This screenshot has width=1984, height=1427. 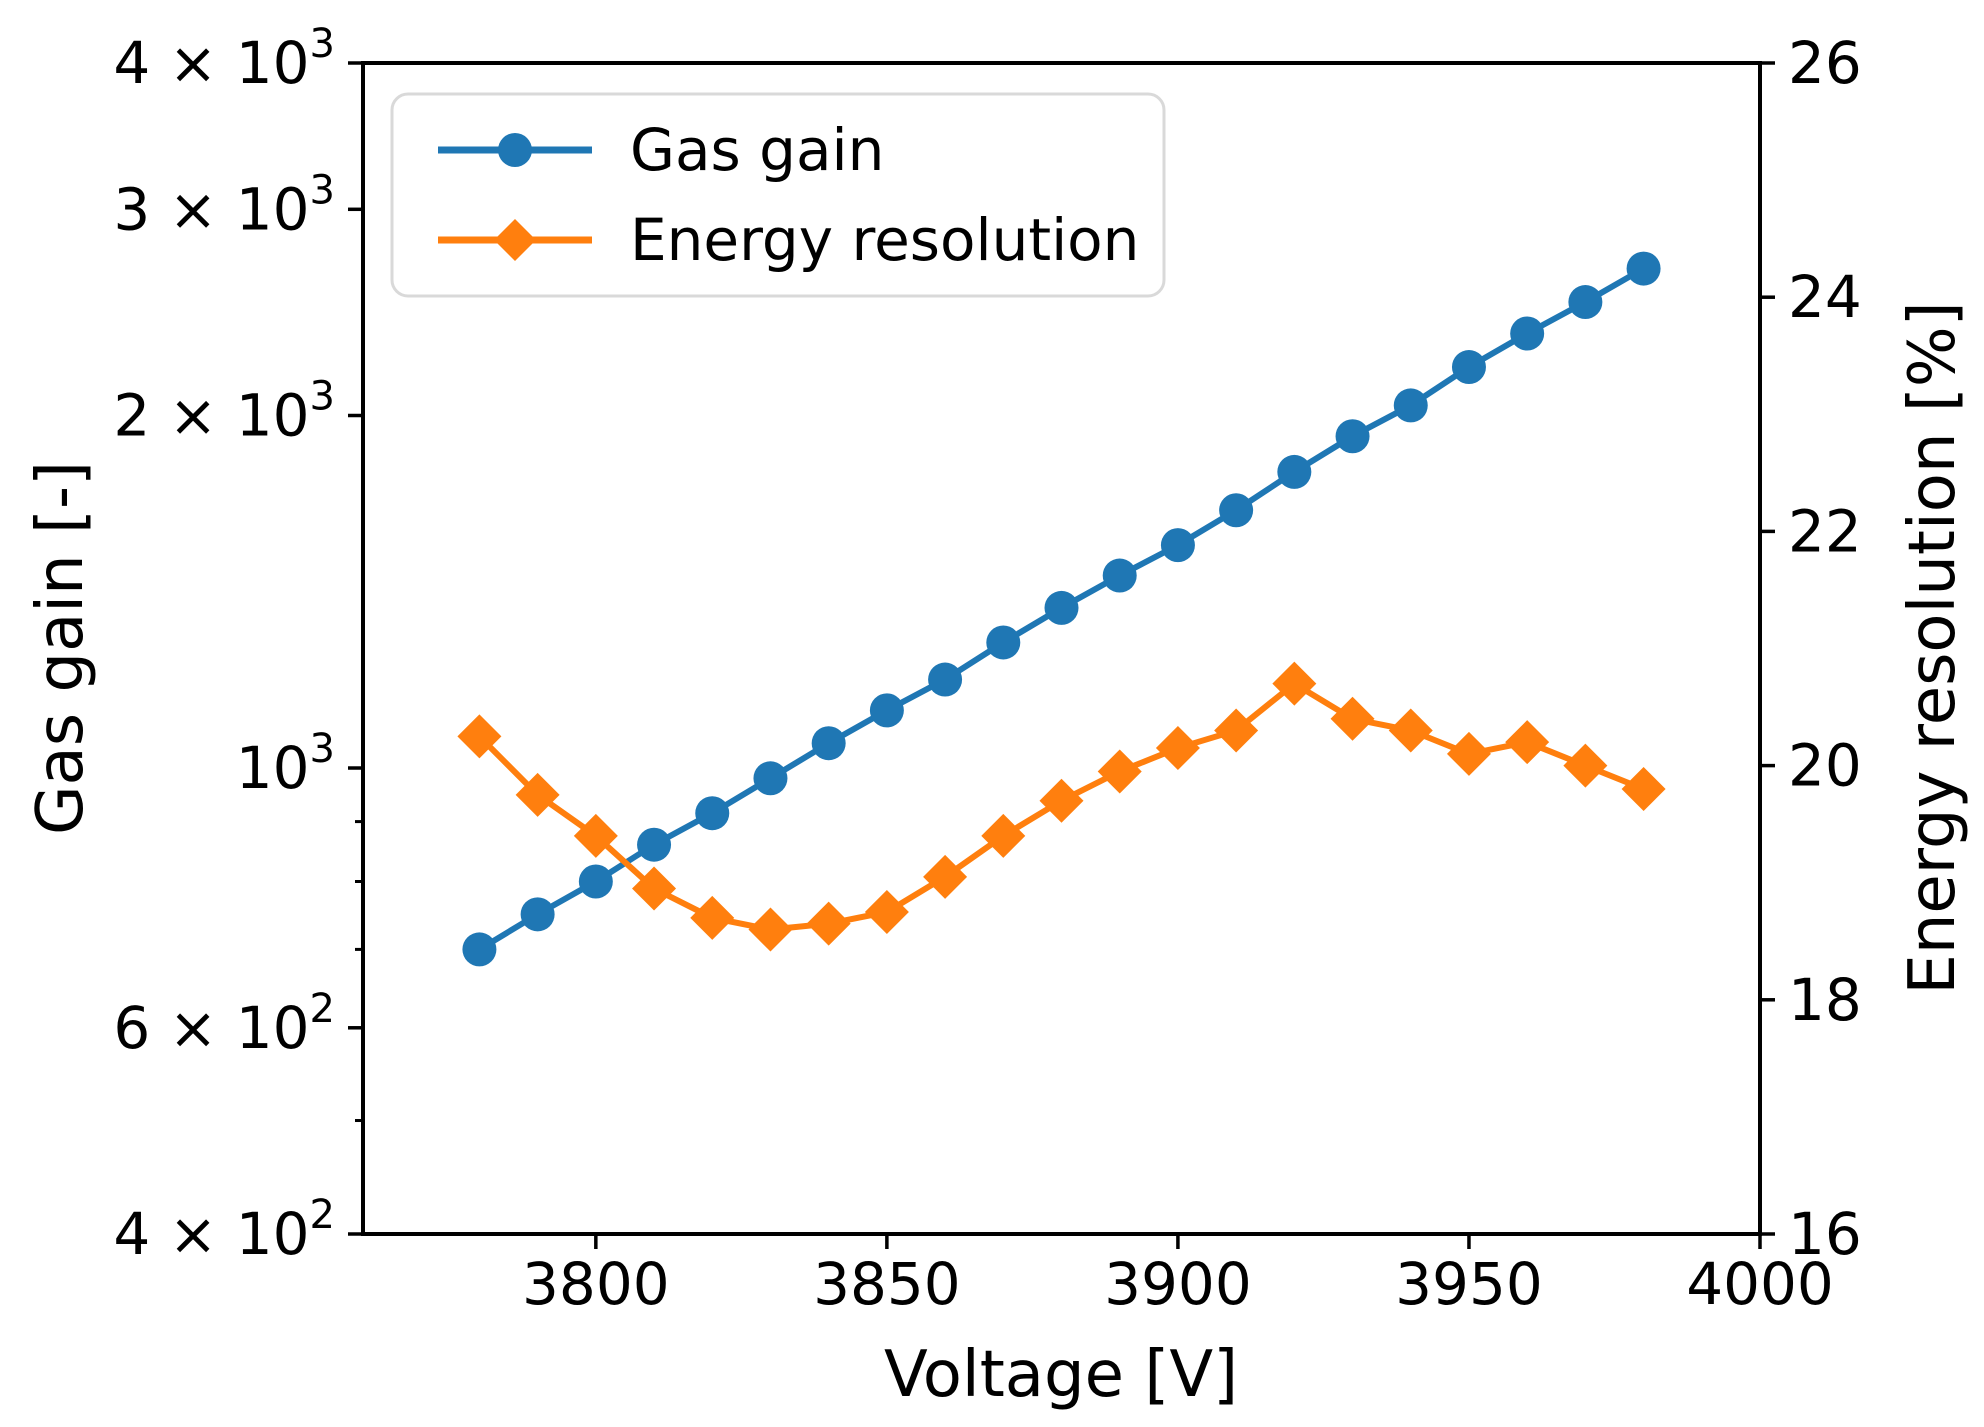 I want to click on legend-label-energy-resolution: Energy resolution, so click(x=884, y=240).